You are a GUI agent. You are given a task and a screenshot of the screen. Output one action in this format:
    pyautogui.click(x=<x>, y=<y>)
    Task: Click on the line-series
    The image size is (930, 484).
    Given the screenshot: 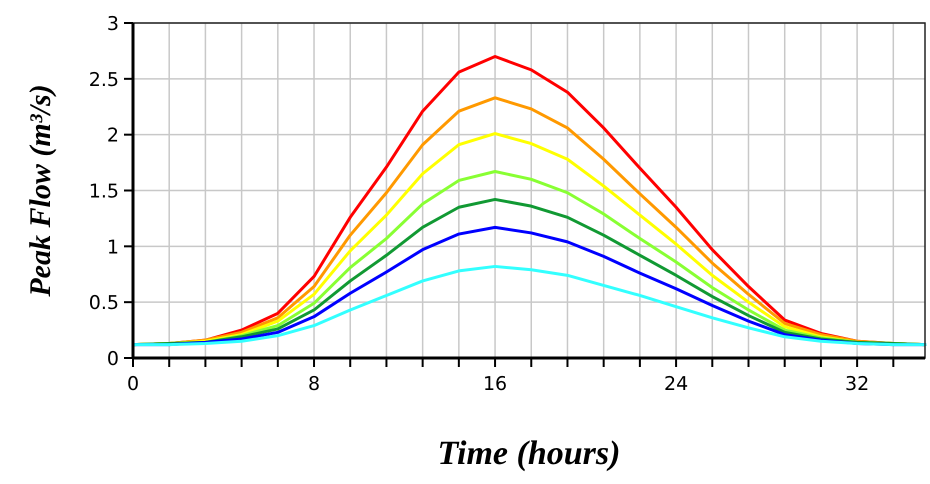 What is the action you would take?
    pyautogui.click(x=529, y=305)
    